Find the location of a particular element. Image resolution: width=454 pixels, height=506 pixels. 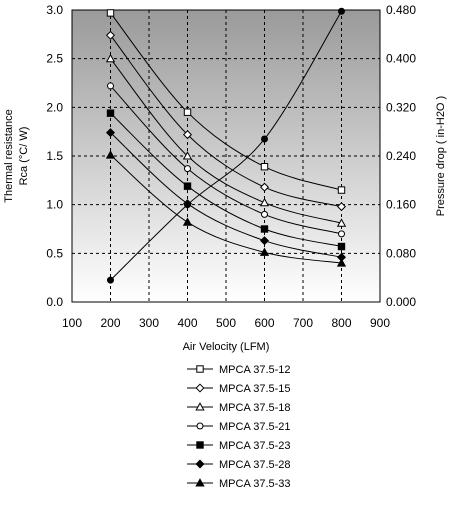

y-right-tick-label: 0.480 is located at coordinates (401, 10).